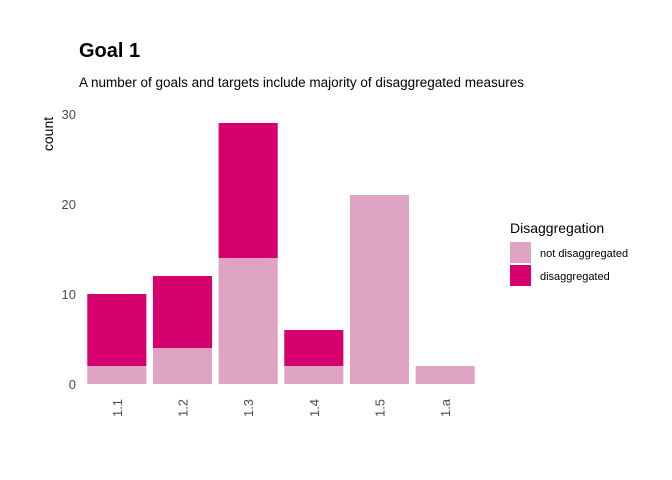  Describe the element at coordinates (69, 249) in the screenshot. I see `y-axis-ticks: 0 10 20 30` at that location.